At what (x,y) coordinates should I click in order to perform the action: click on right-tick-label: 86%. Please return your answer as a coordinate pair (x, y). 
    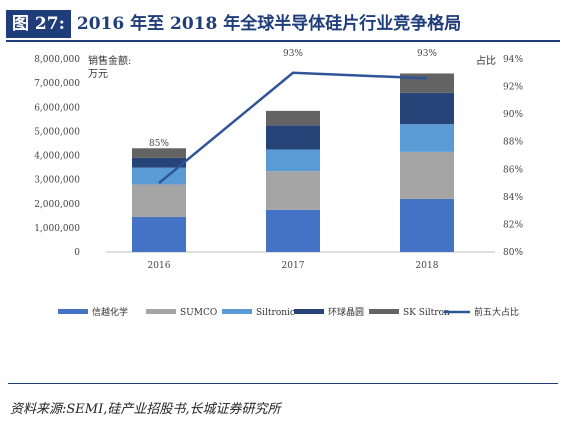
    Looking at the image, I should click on (513, 170).